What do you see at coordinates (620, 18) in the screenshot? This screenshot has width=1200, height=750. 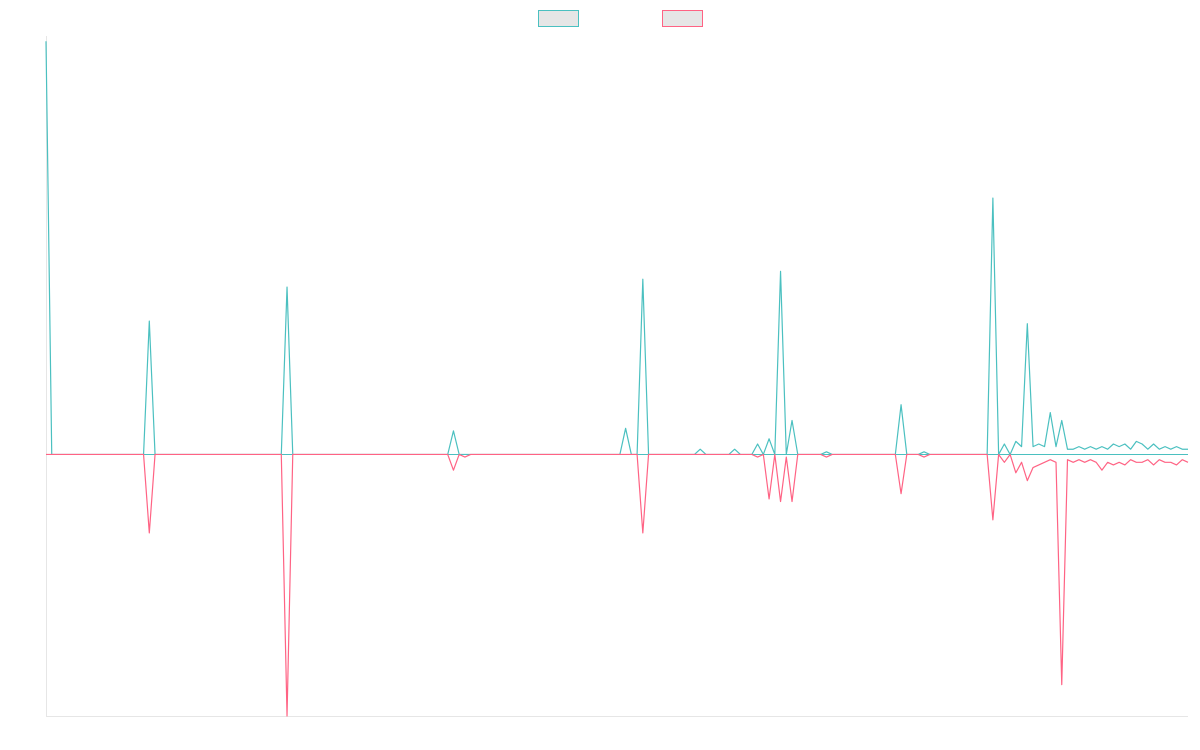 I see `legend` at bounding box center [620, 18].